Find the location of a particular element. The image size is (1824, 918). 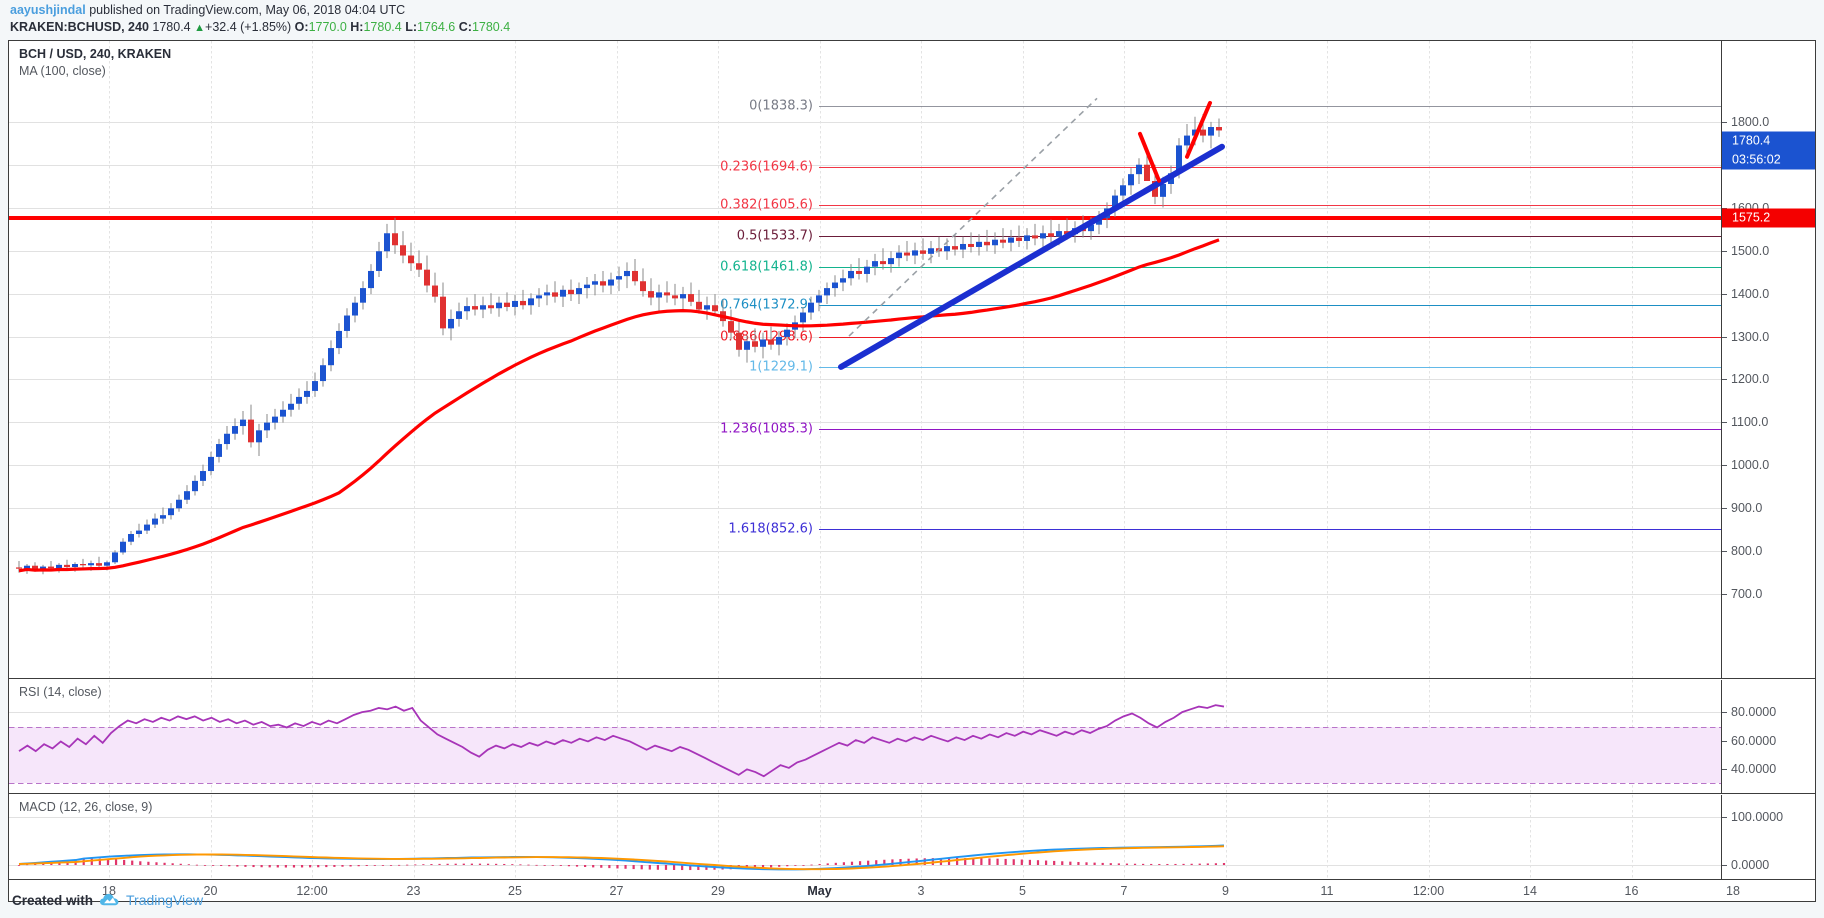

fib-level-label: 0.382(1605.6) is located at coordinates (766, 205).